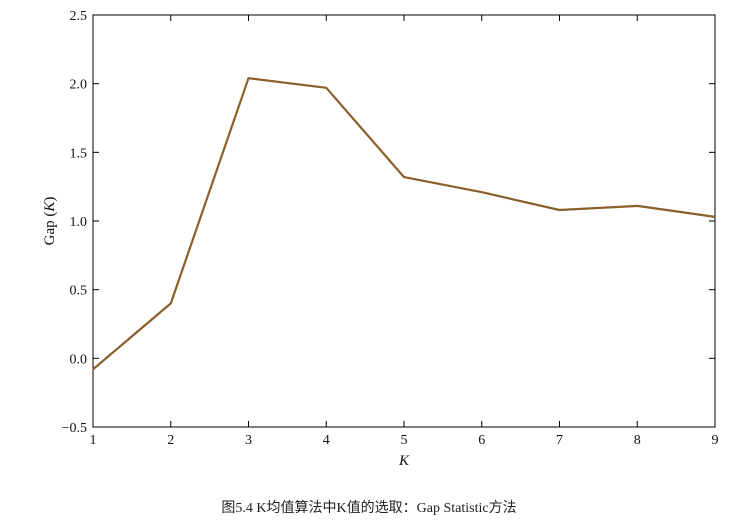 The image size is (738, 526). Describe the element at coordinates (79, 16) in the screenshot. I see `y-tick-label: 2.5` at that location.